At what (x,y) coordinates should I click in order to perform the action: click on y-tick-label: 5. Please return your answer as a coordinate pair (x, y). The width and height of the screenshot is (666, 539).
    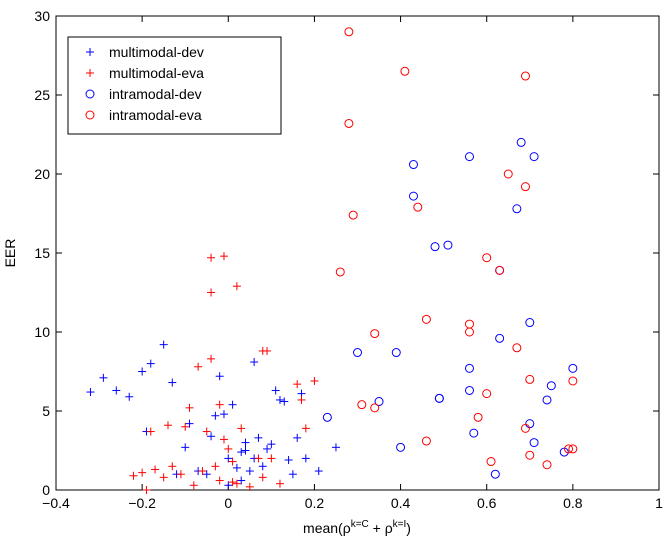
    Looking at the image, I should click on (46, 411).